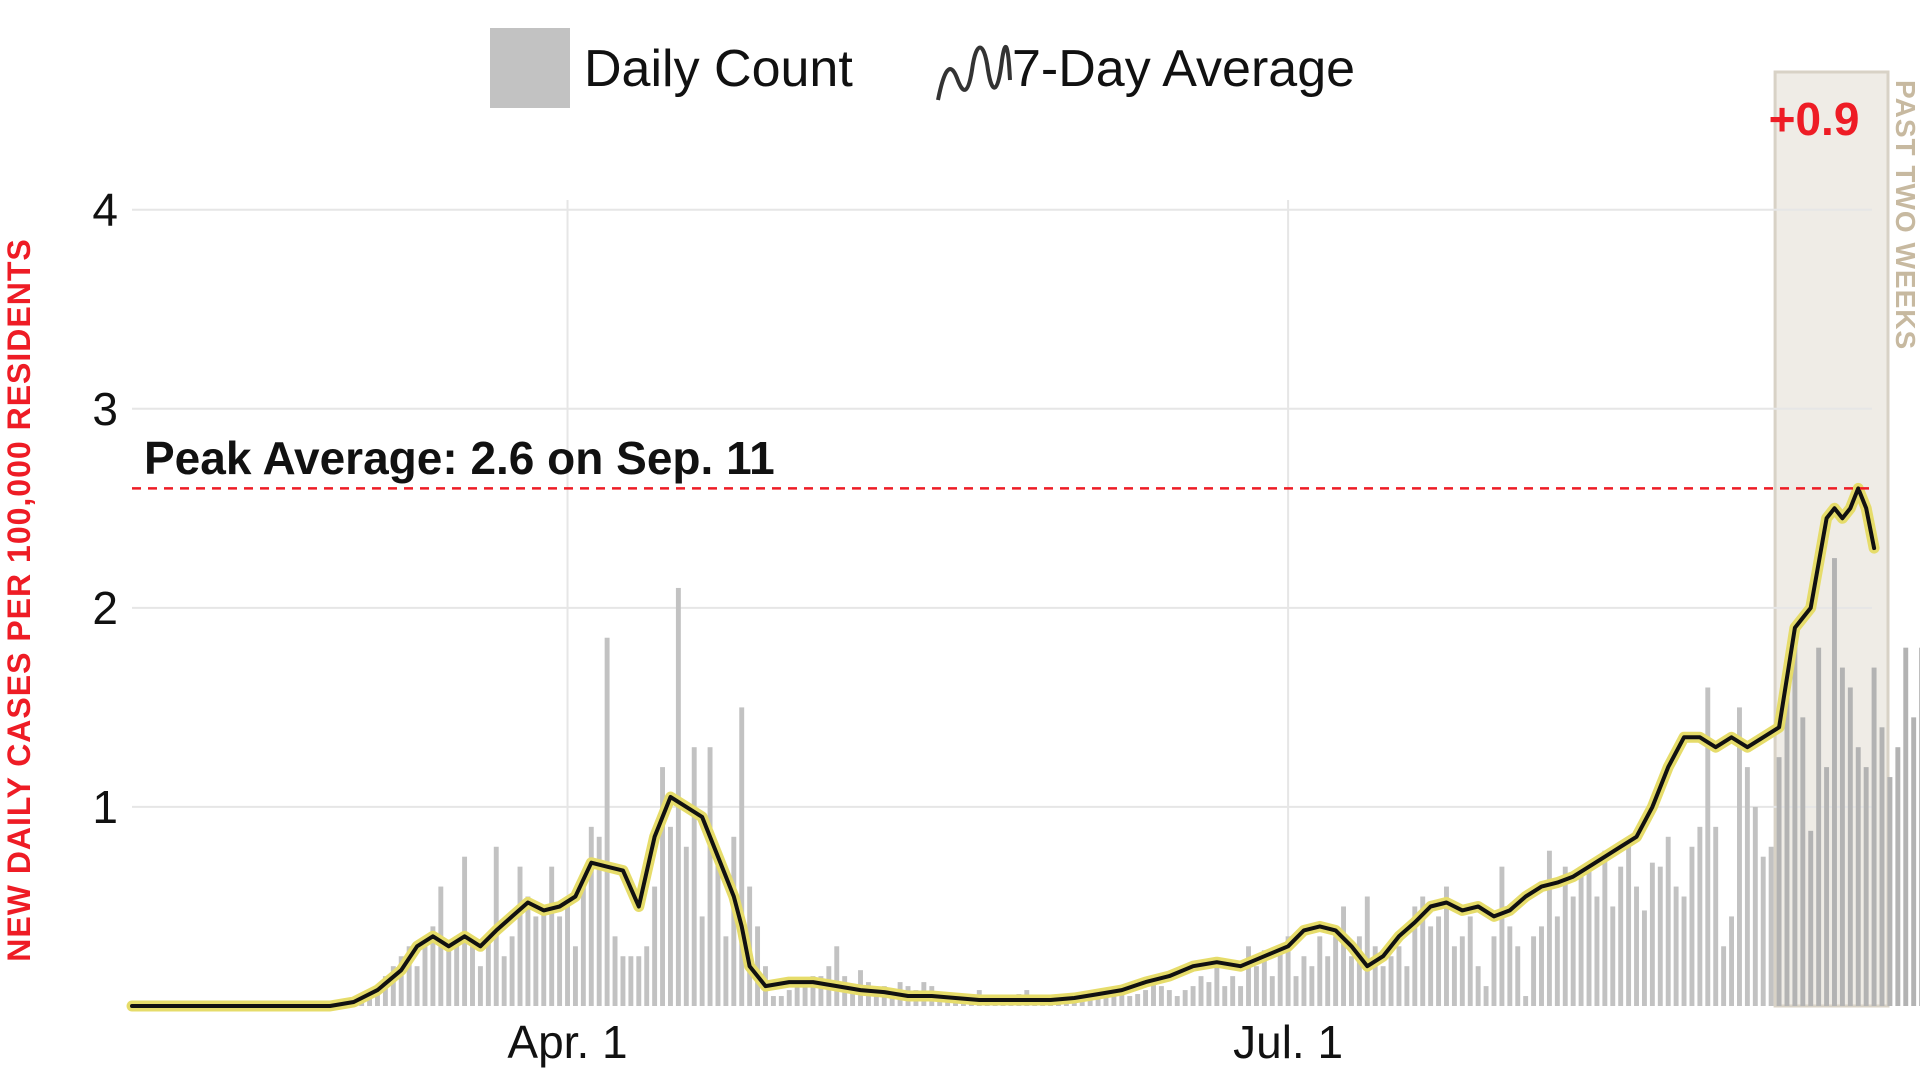 This screenshot has width=1920, height=1080. What do you see at coordinates (105, 608) in the screenshot?
I see `y-tick-label: 2` at bounding box center [105, 608].